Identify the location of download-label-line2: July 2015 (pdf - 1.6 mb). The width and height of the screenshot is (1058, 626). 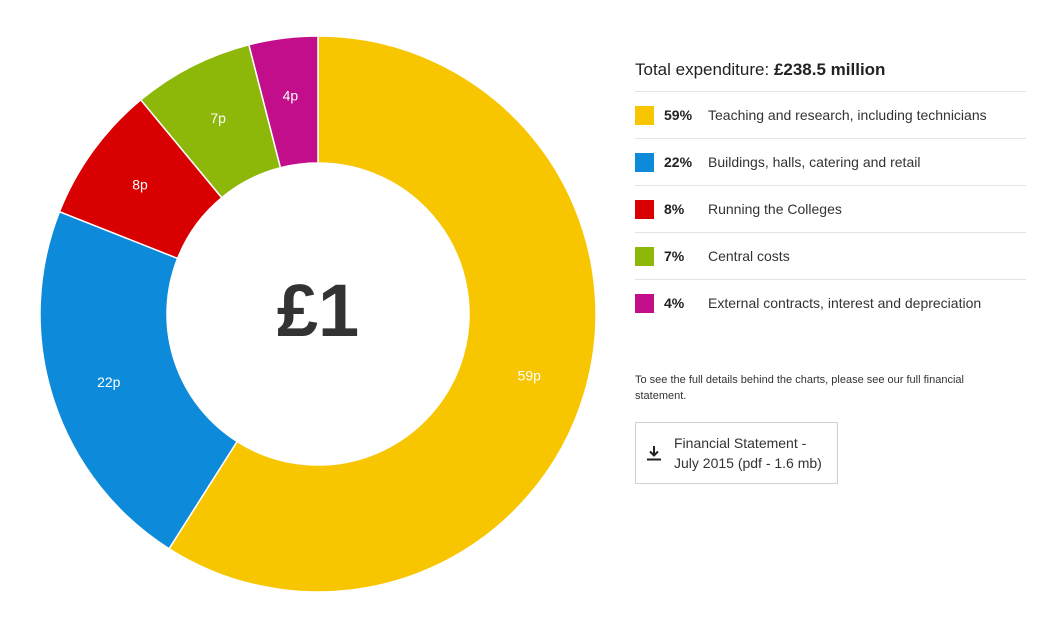
(748, 463).